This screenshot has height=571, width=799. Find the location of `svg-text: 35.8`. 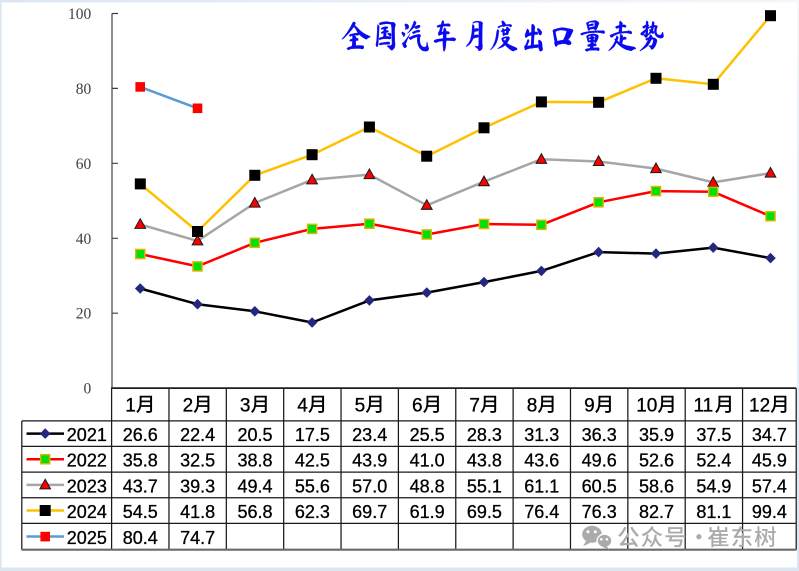

svg-text: 35.8 is located at coordinates (140, 461).